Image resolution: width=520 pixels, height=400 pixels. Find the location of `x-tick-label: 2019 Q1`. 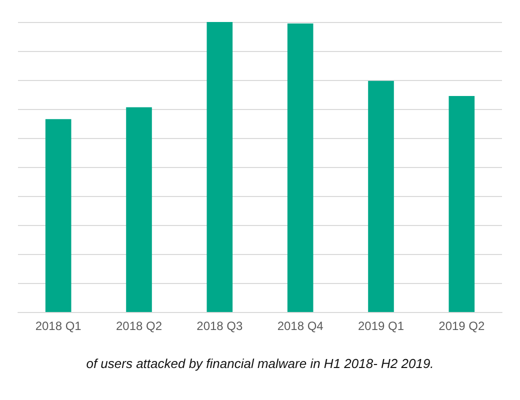

x-tick-label: 2019 Q1 is located at coordinates (381, 326).